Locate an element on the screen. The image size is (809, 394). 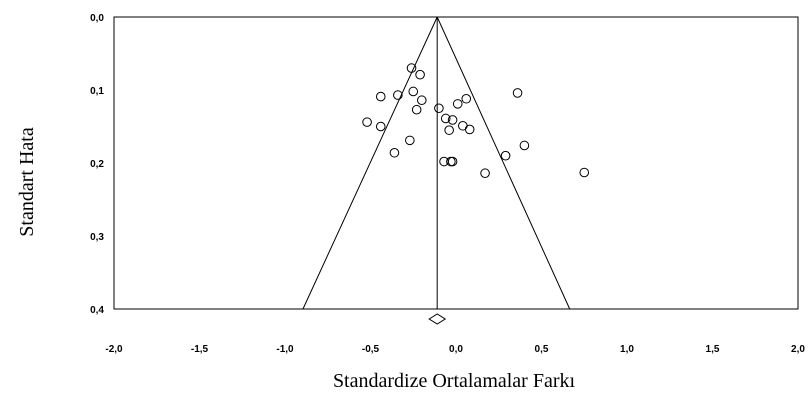
x-tick-label: -0,5 is located at coordinates (371, 349).